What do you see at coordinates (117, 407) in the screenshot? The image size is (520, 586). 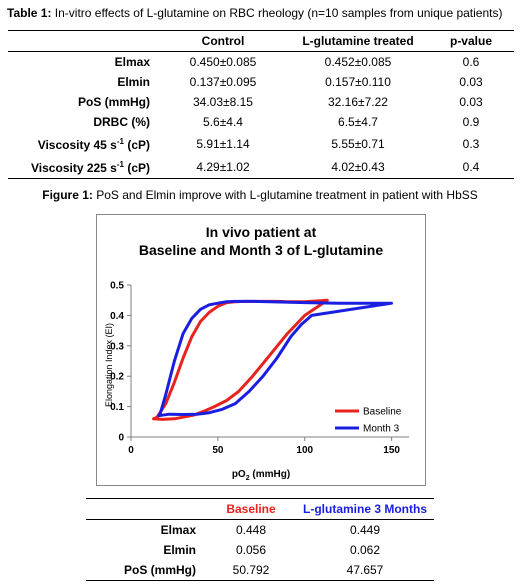 I see `y-tick-label: 0.1` at bounding box center [117, 407].